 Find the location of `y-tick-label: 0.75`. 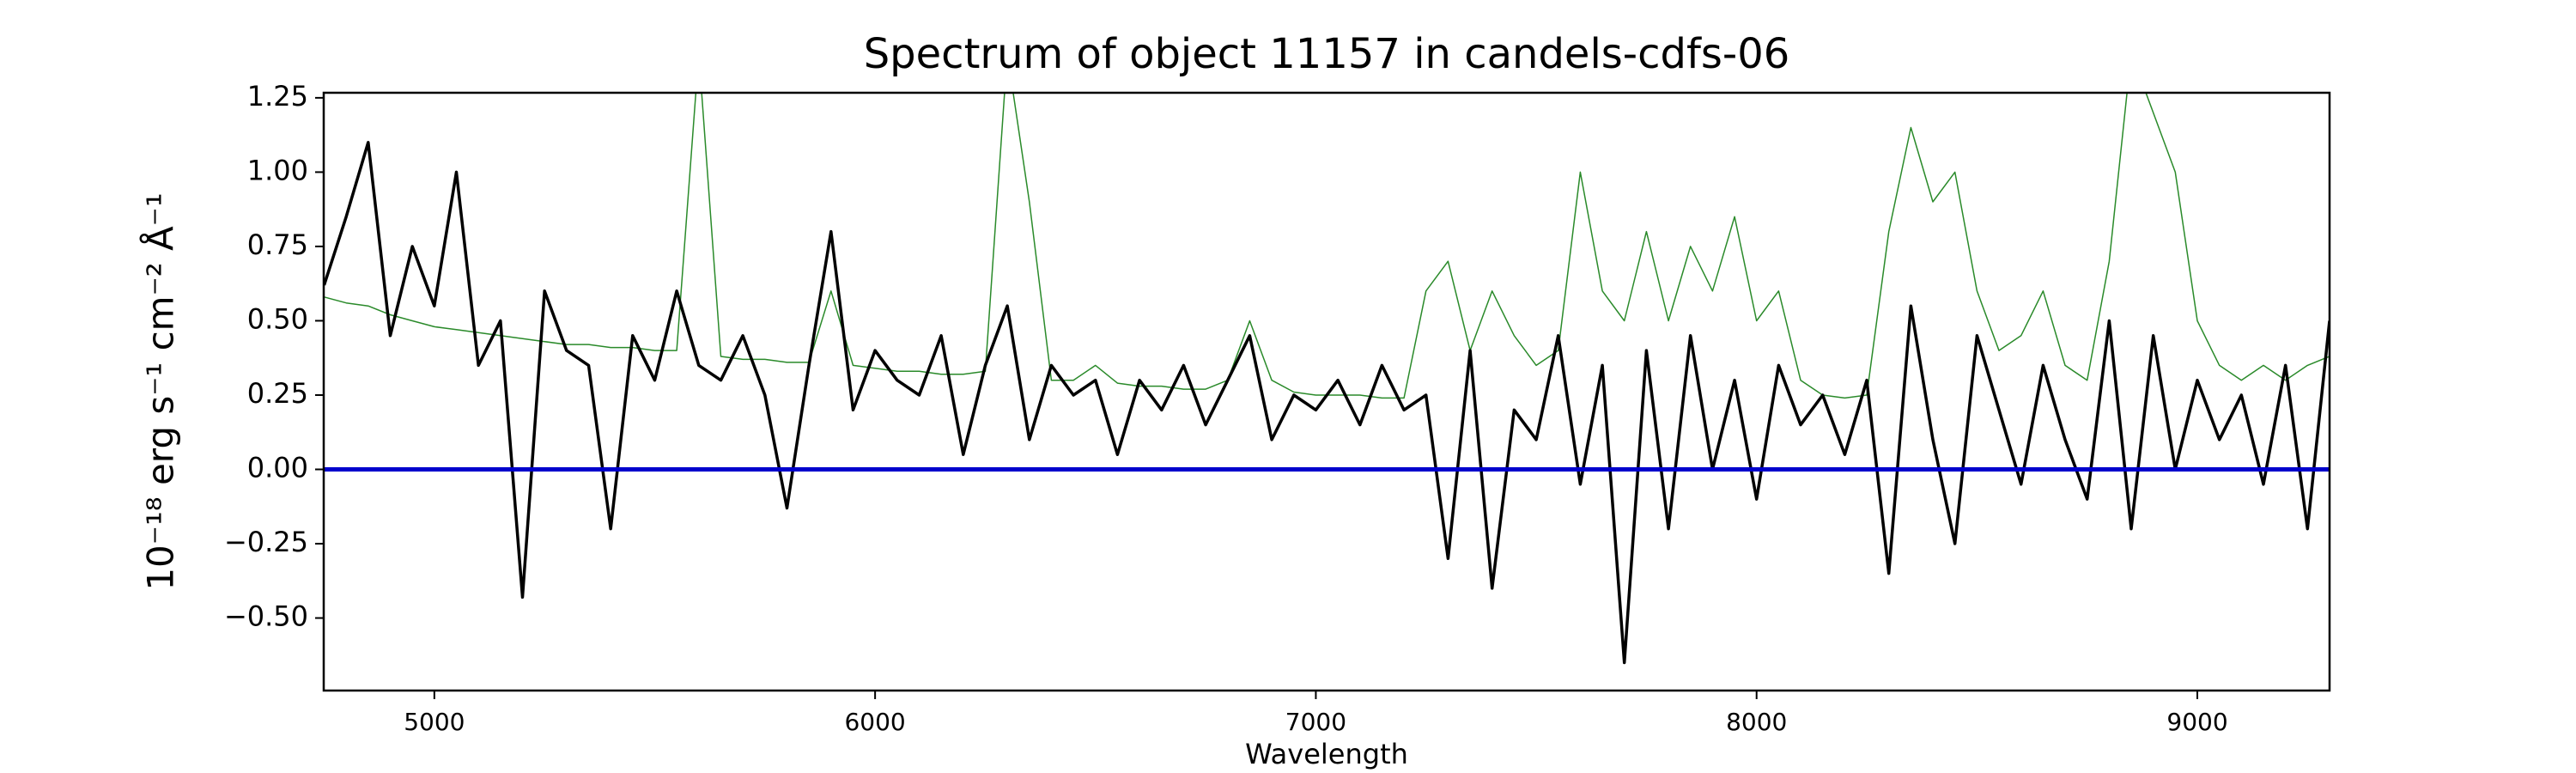

y-tick-label: 0.75 is located at coordinates (278, 244).